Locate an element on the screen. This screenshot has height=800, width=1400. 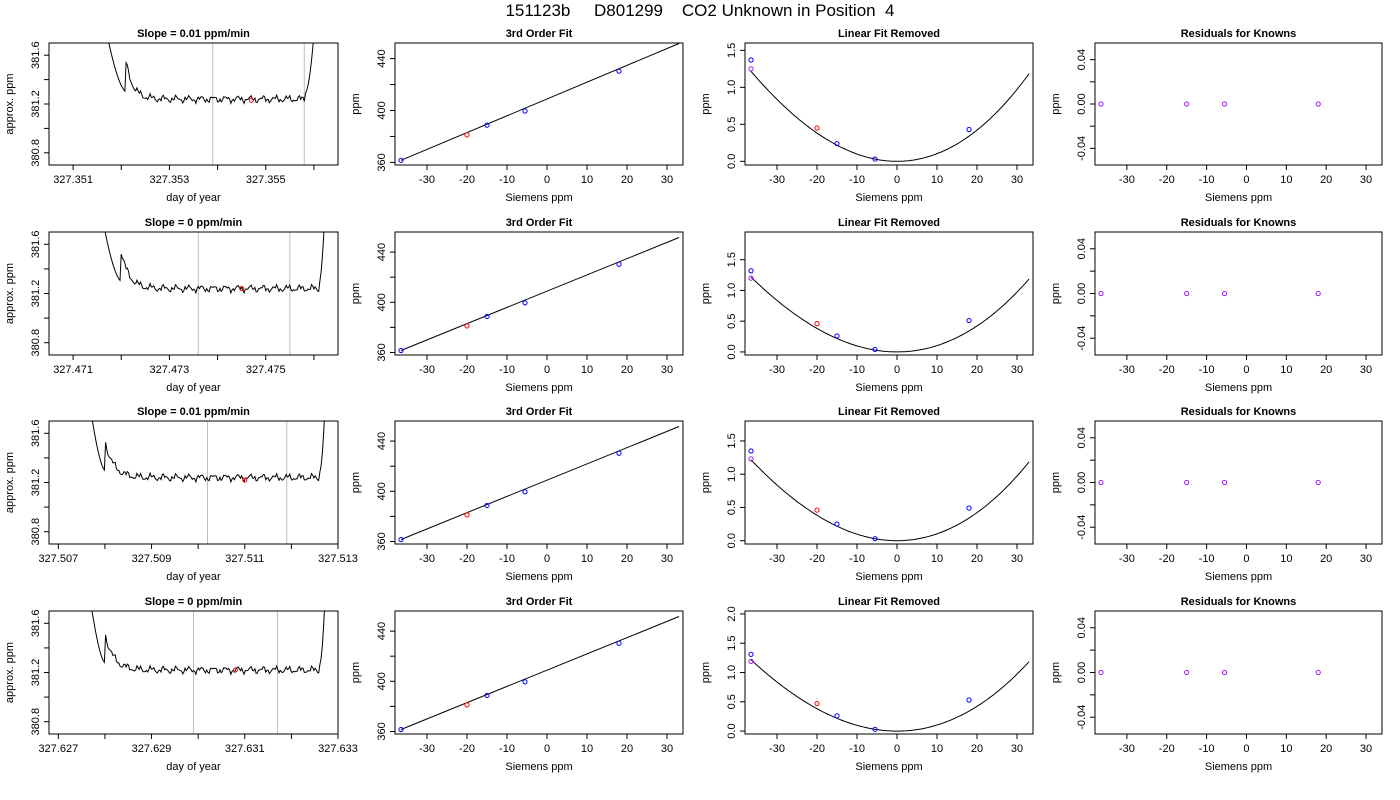
x-tick-label: 327.633 is located at coordinates (338, 749).